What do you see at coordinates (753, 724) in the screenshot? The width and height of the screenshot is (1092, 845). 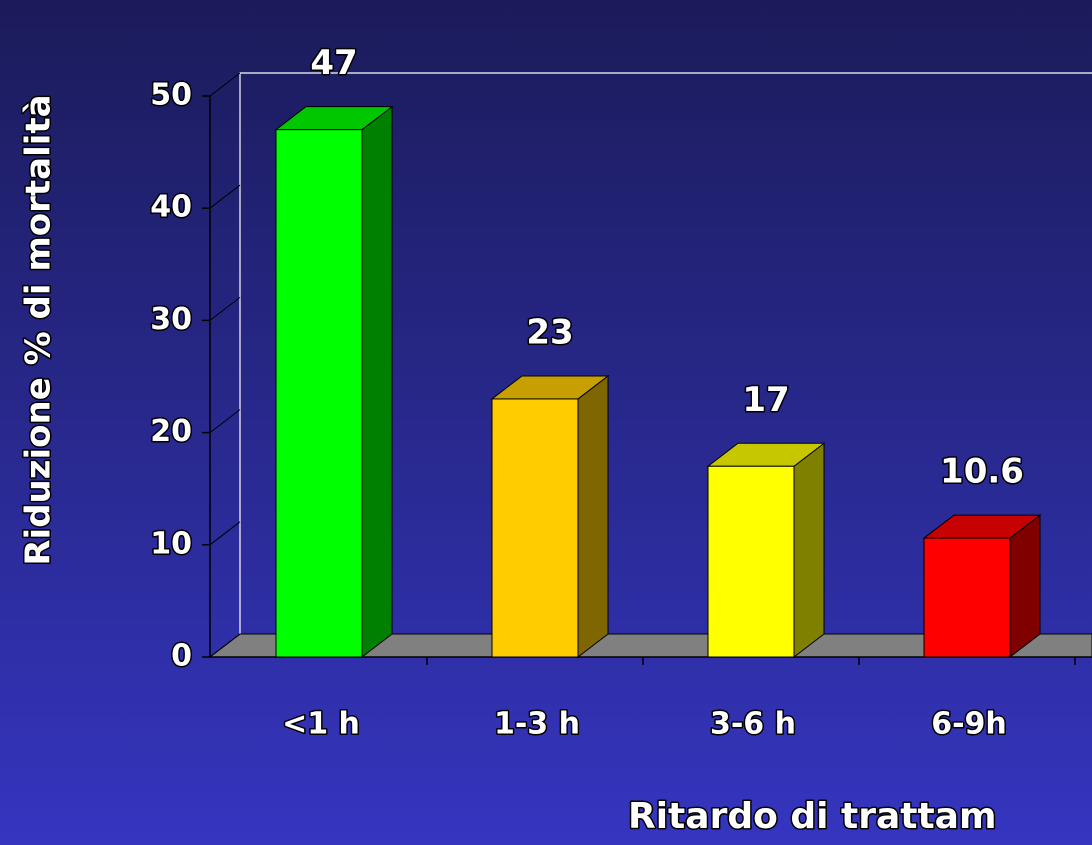 I see `x-tick-label: 3-6 h` at bounding box center [753, 724].